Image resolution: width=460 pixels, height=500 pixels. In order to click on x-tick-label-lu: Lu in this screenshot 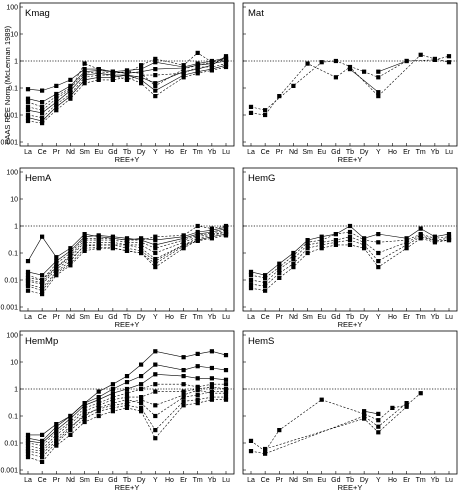, I will do `click(449, 152)`.